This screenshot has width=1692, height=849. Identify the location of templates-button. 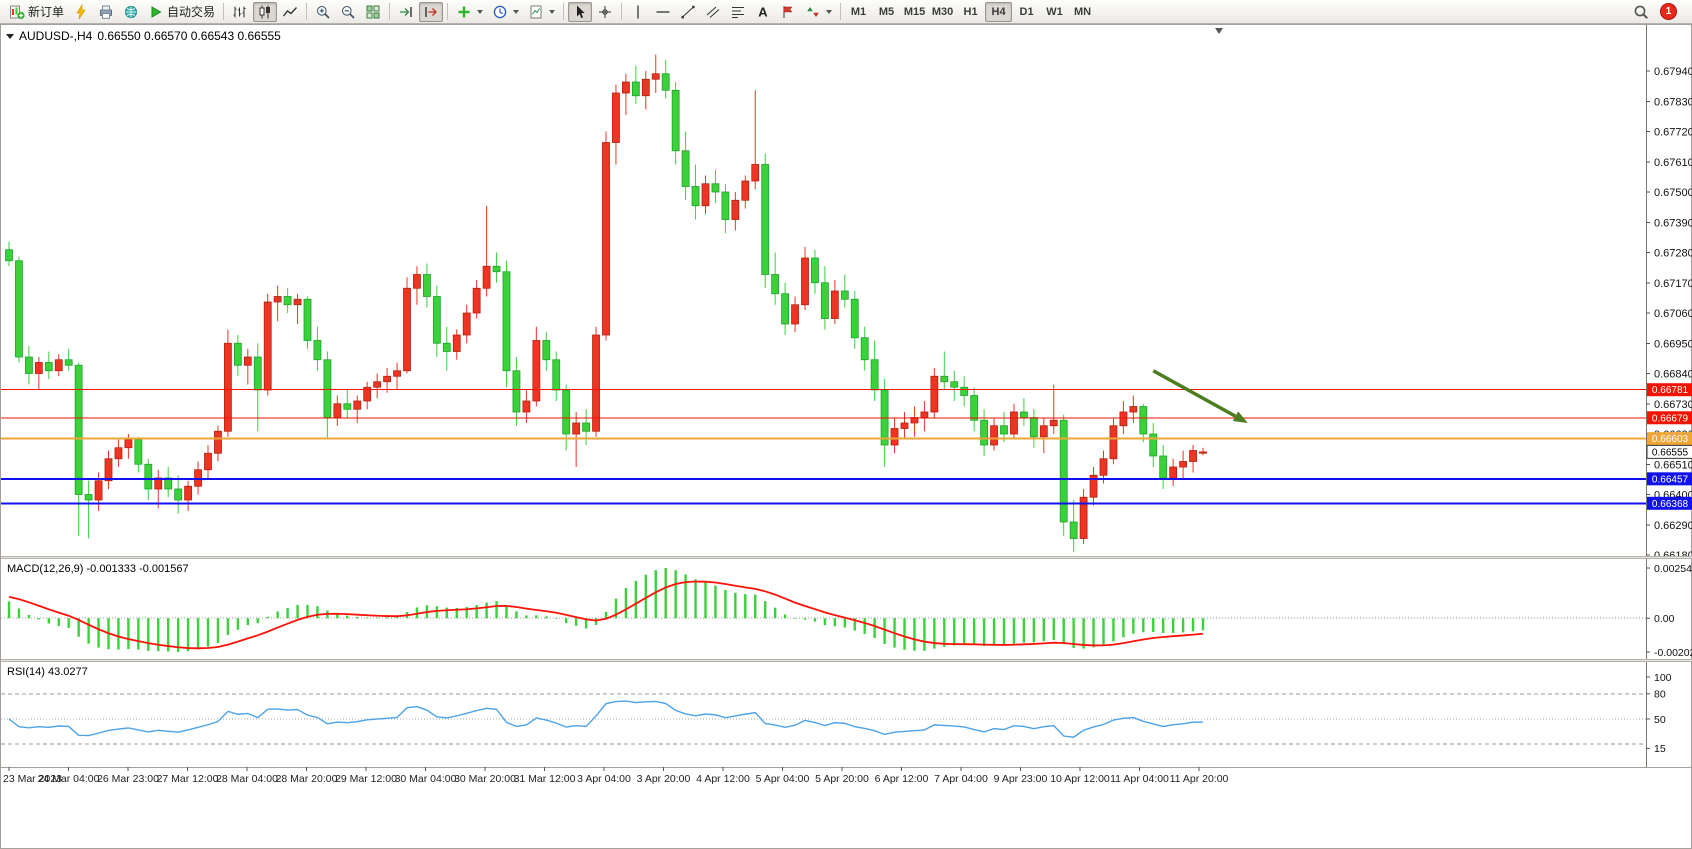
(541, 12).